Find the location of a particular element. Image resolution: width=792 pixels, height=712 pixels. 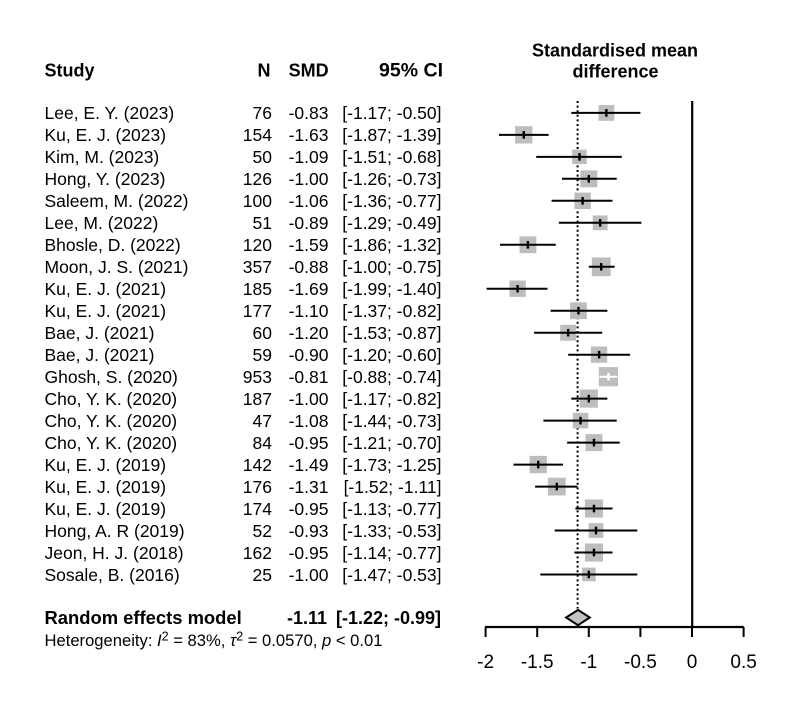

svg-text: [-1.99; -1.40] is located at coordinates (391, 289).